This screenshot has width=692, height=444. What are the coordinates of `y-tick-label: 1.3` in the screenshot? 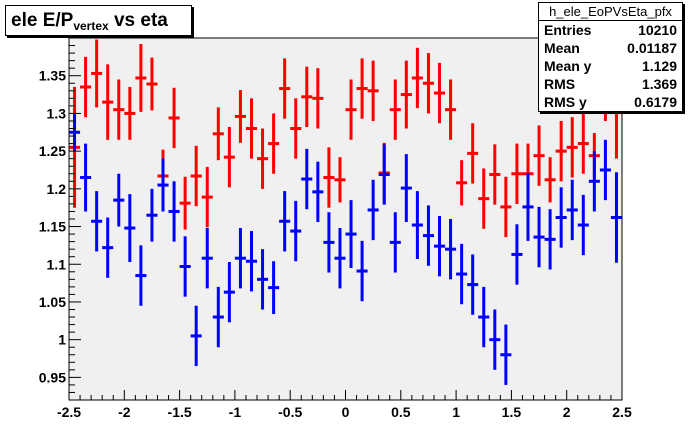 It's located at (57, 113).